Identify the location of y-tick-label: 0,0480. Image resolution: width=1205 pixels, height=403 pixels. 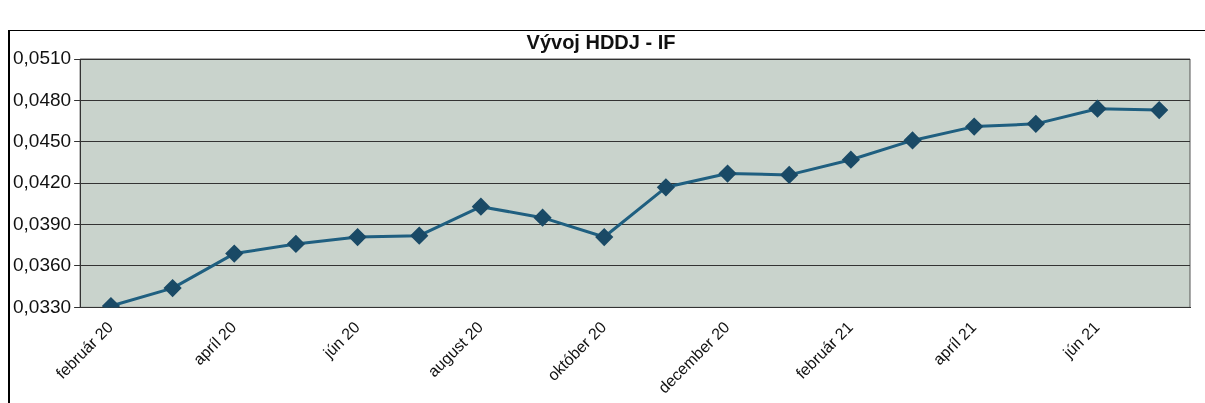
(42, 99).